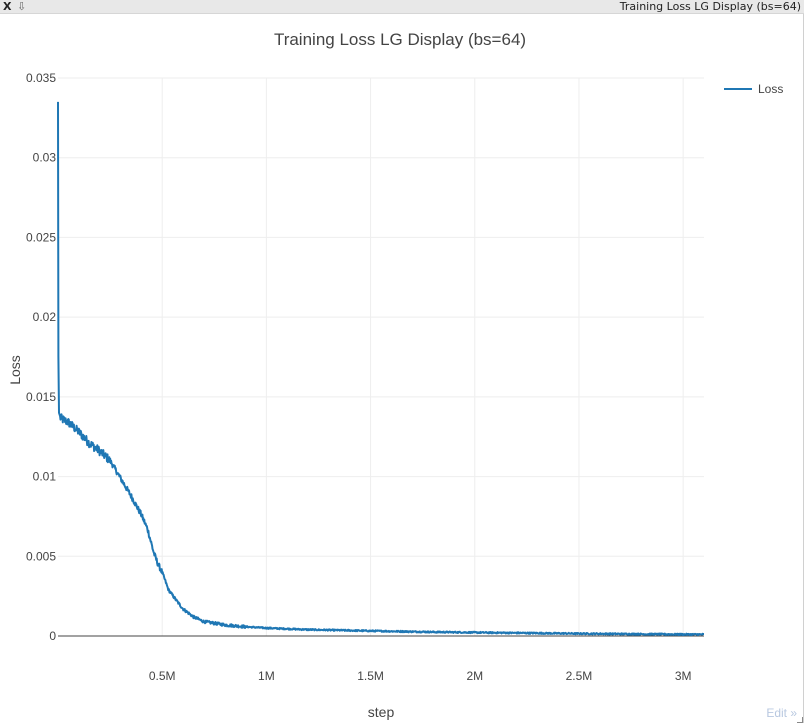 This screenshot has width=804, height=723. What do you see at coordinates (45, 158) in the screenshot?
I see `y-tick-label: 0.03` at bounding box center [45, 158].